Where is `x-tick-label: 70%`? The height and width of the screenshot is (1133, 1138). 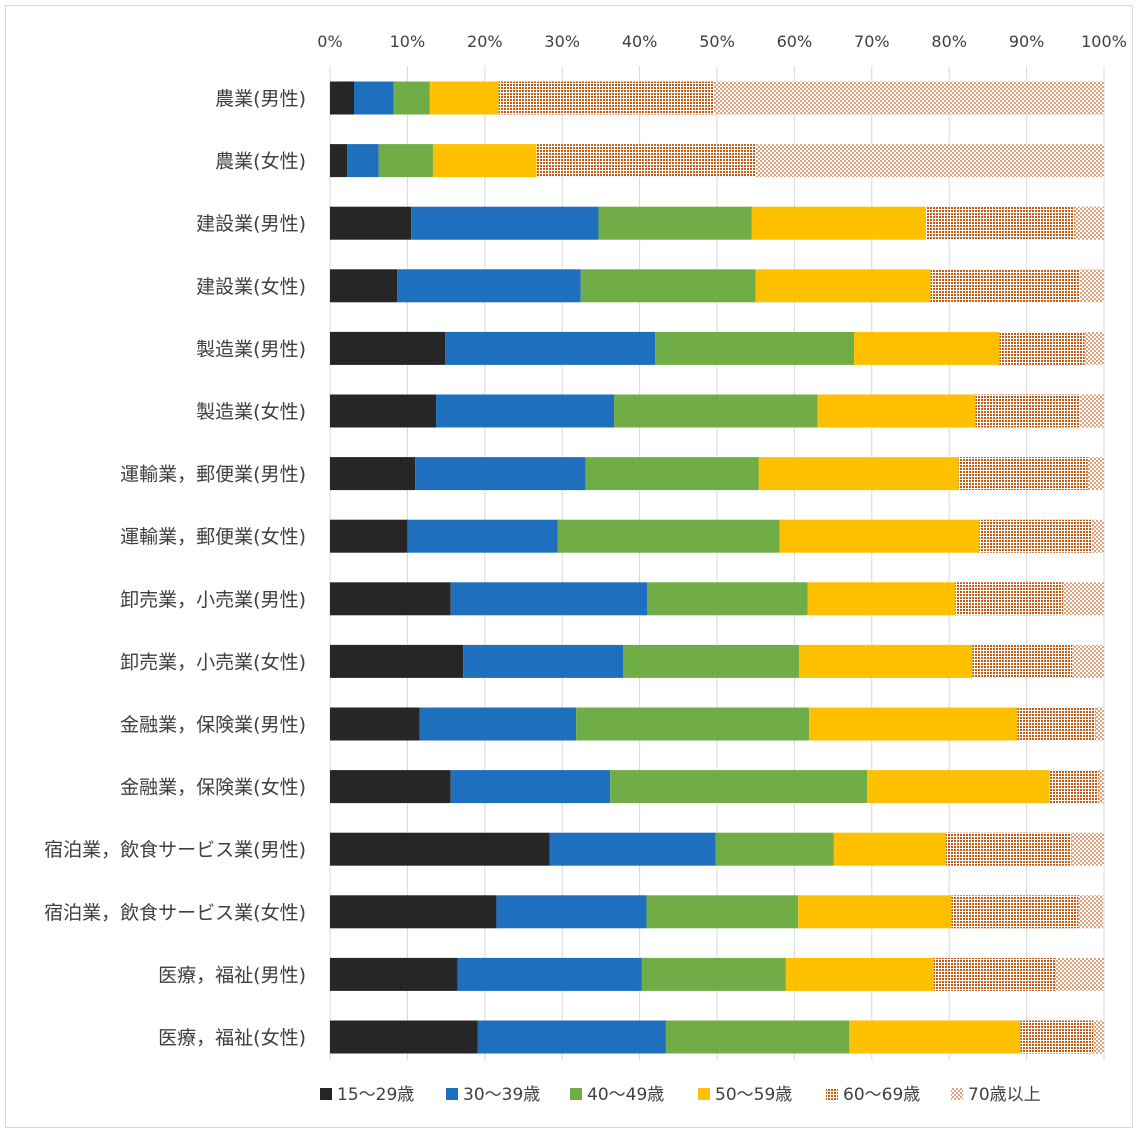
x-tick-label: 70% is located at coordinates (872, 41).